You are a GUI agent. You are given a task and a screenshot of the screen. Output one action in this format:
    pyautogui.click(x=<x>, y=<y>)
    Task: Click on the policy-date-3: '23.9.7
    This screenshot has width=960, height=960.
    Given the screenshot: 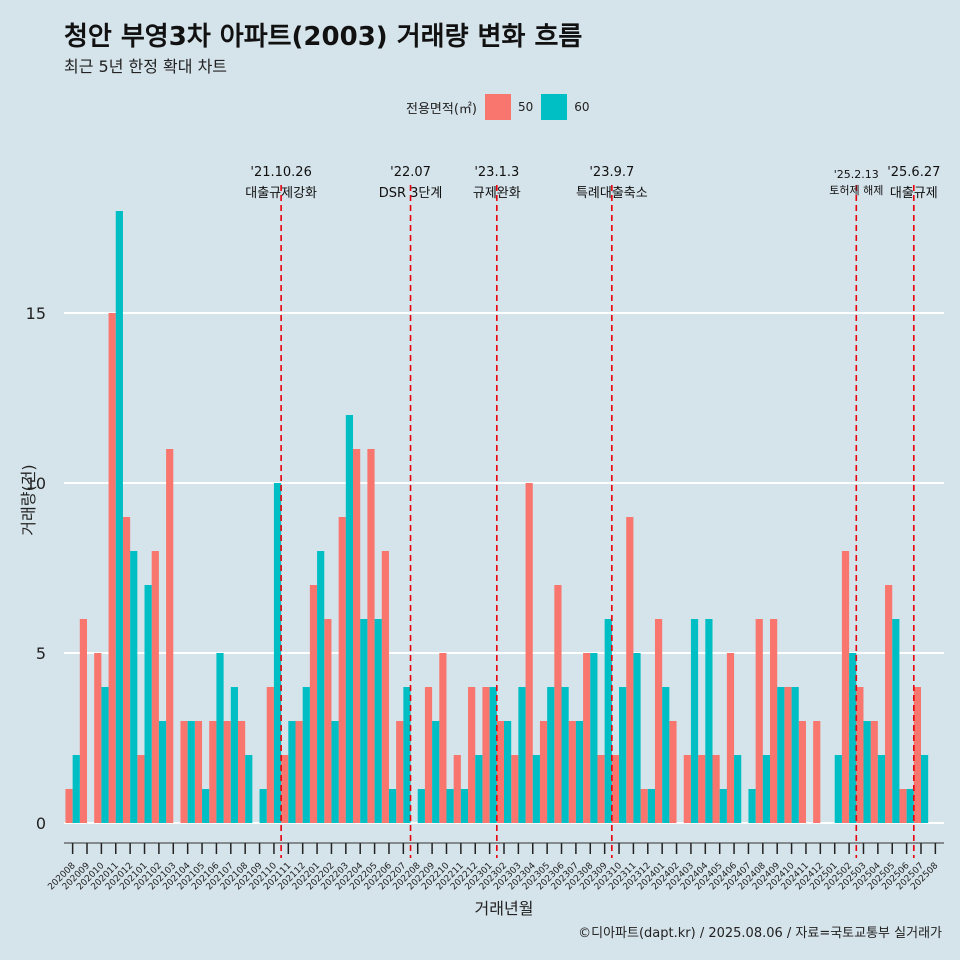 What is the action you would take?
    pyautogui.click(x=611, y=172)
    